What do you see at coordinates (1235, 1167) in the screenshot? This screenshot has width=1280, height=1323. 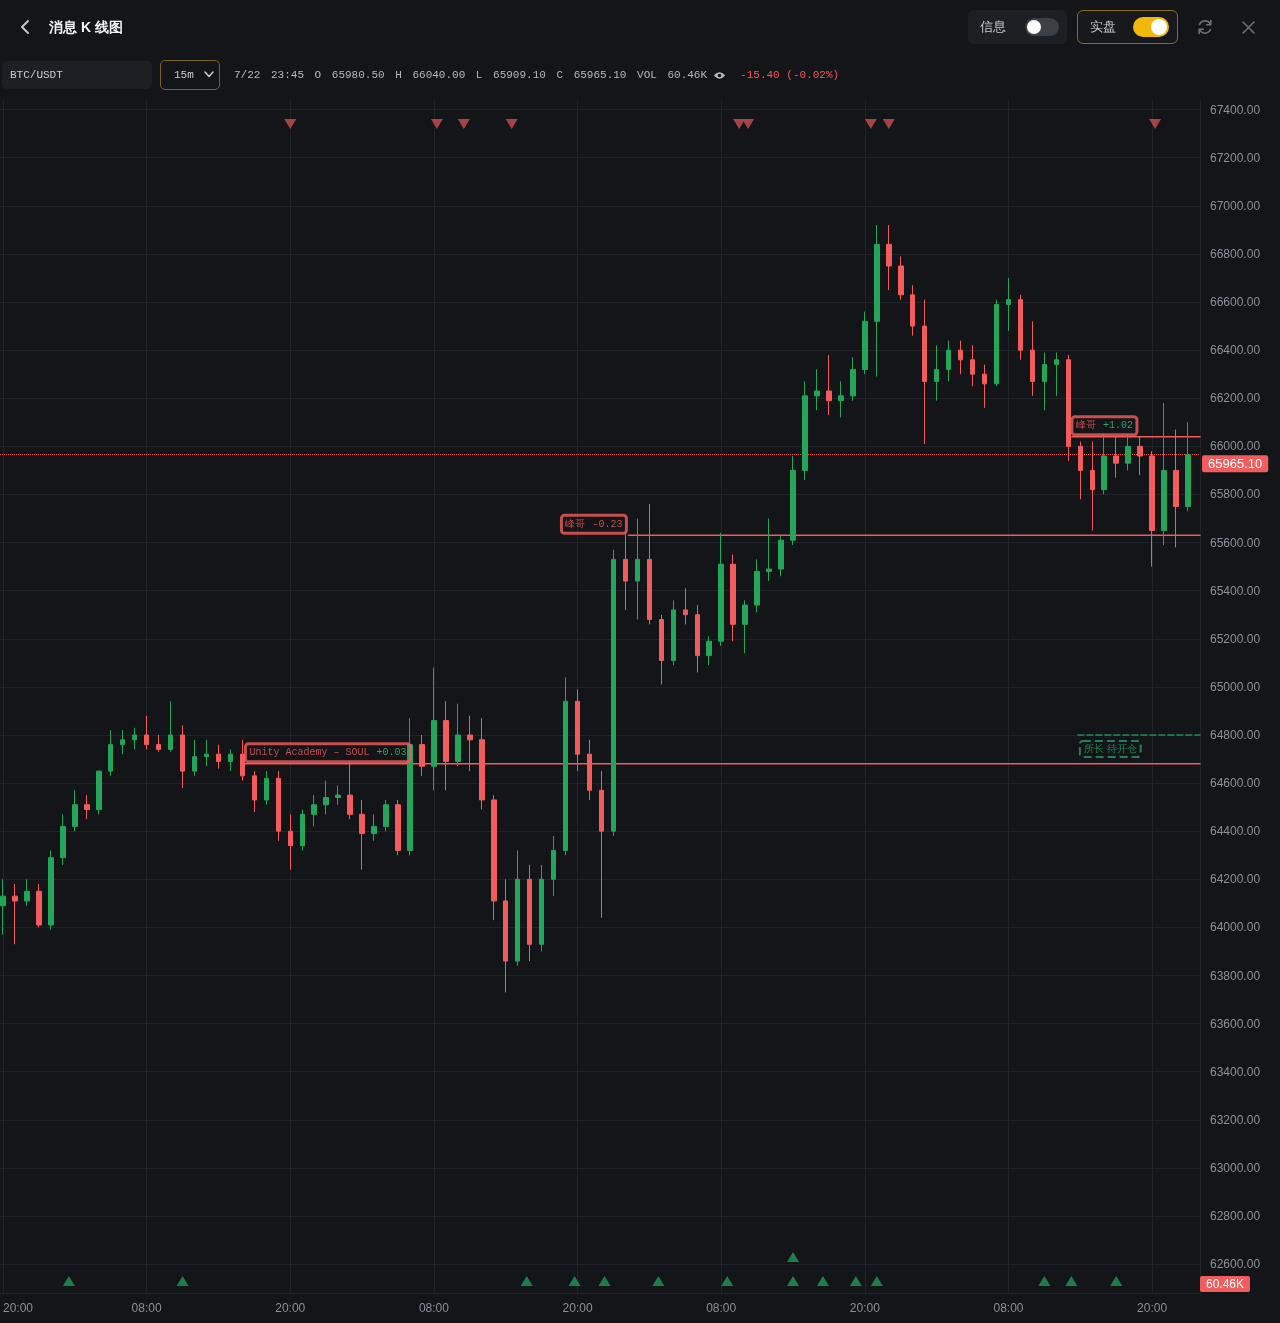 I see `y-tick-label: 63000.00` at bounding box center [1235, 1167].